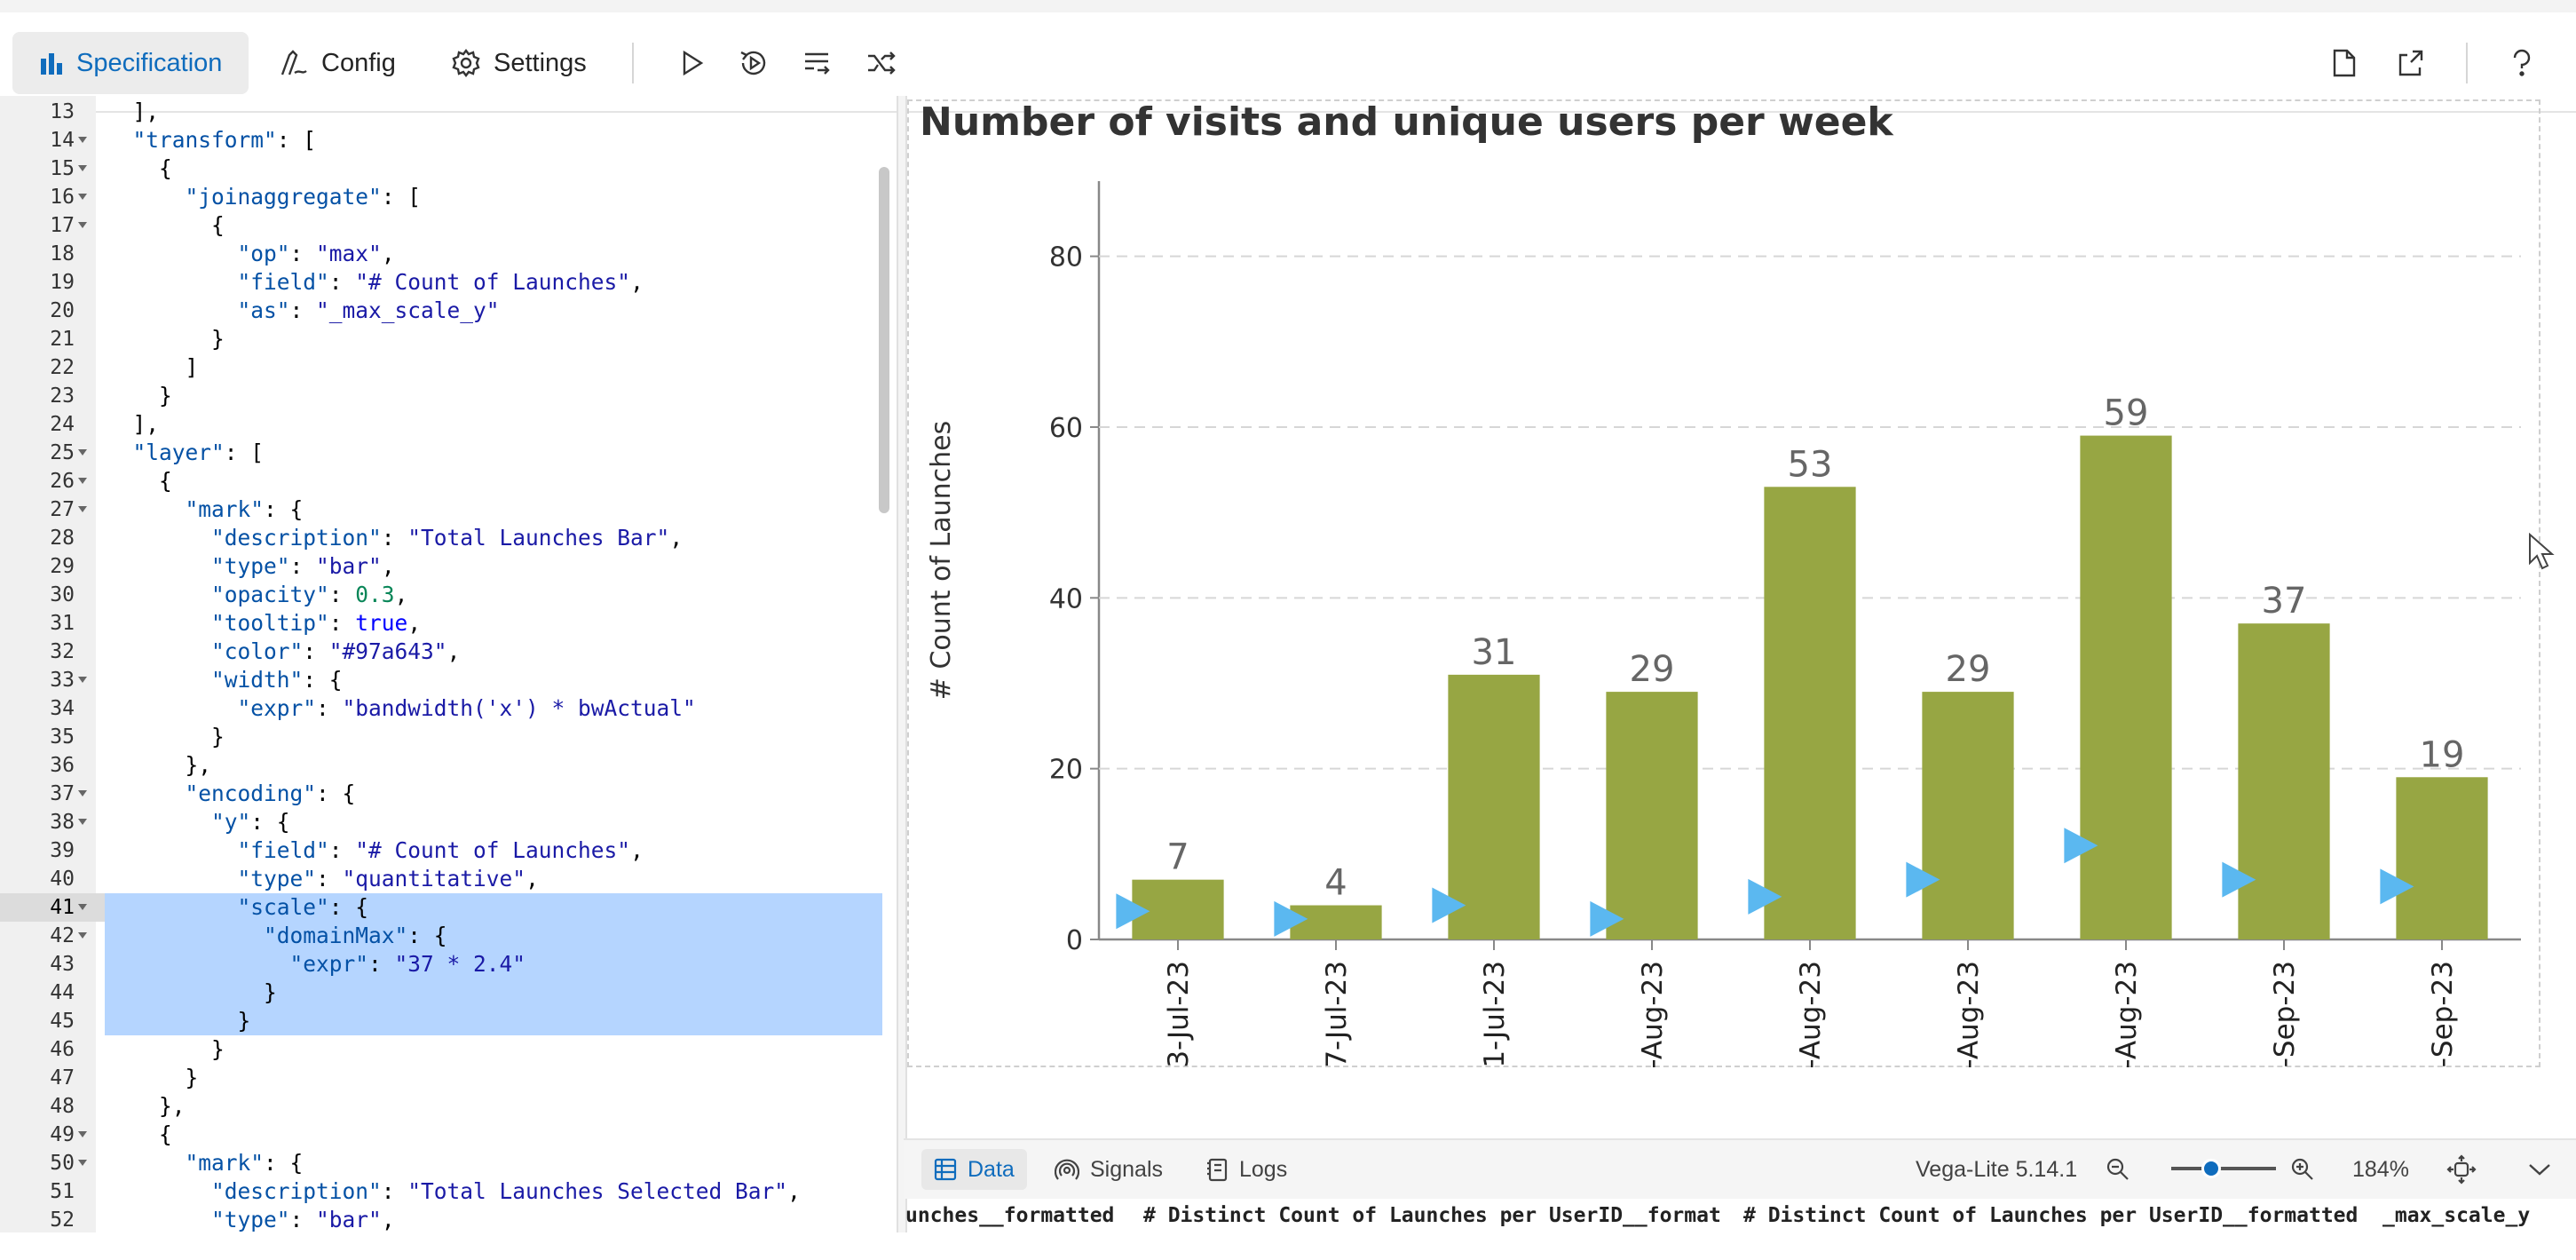 The image size is (2576, 1260). What do you see at coordinates (448, 936) in the screenshot?
I see `code-line: 42 "domainMax": {` at bounding box center [448, 936].